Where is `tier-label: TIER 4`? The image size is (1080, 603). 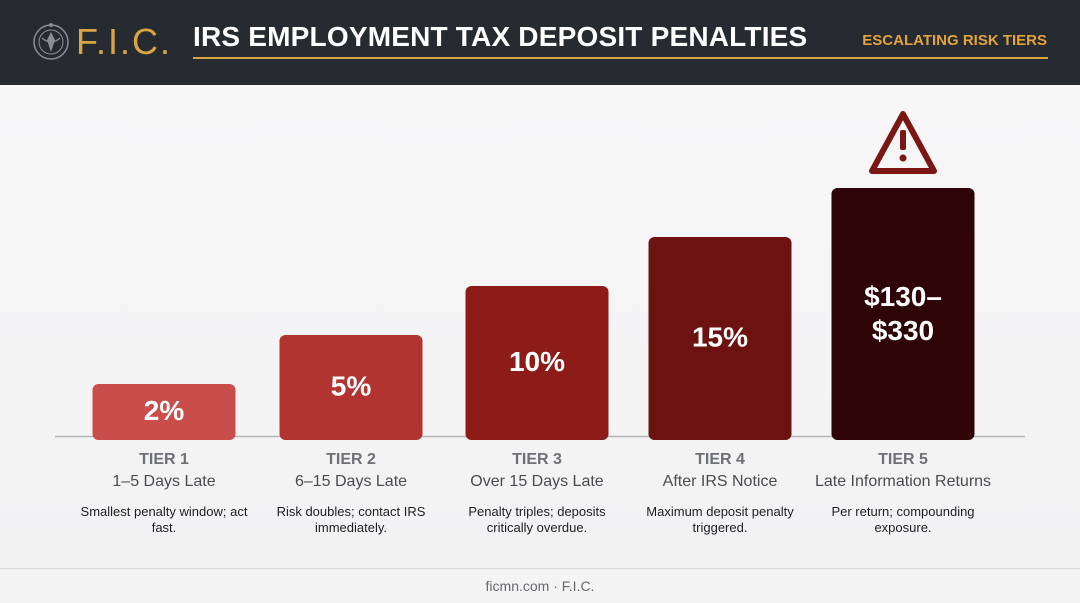
tier-label: TIER 4 is located at coordinates (720, 459).